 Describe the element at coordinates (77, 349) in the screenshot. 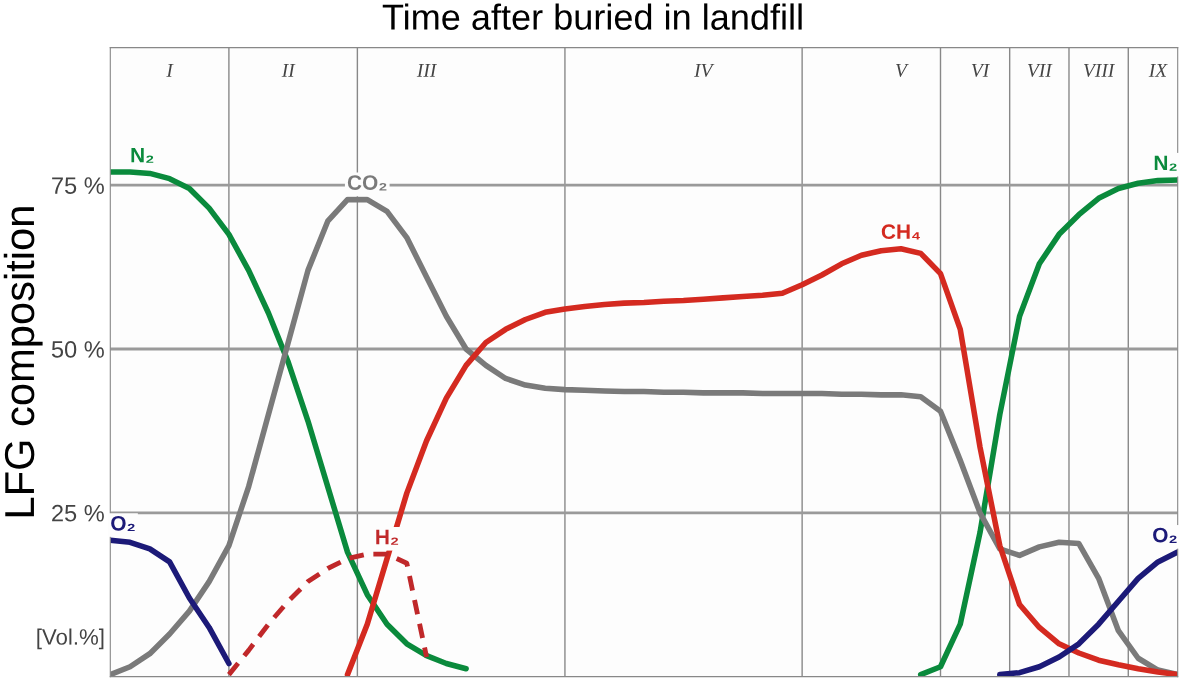

I see `y-tick-label: 50 %` at that location.